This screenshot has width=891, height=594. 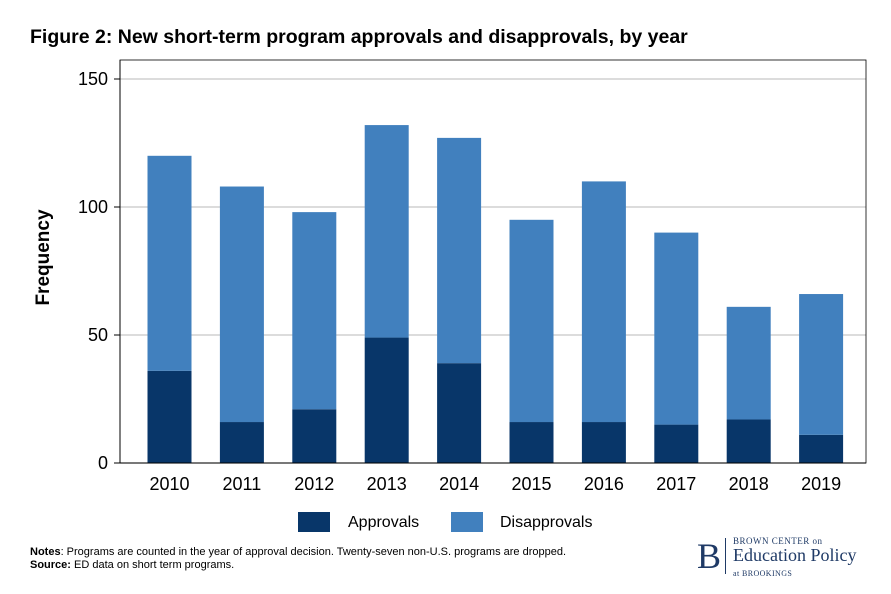 I want to click on bar-disapprovals-2012, so click(x=314, y=311).